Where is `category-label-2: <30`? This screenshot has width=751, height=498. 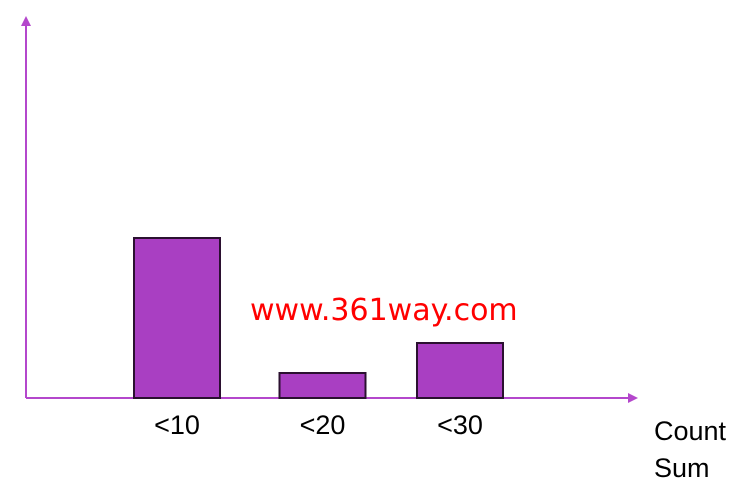 category-label-2: <30 is located at coordinates (460, 425).